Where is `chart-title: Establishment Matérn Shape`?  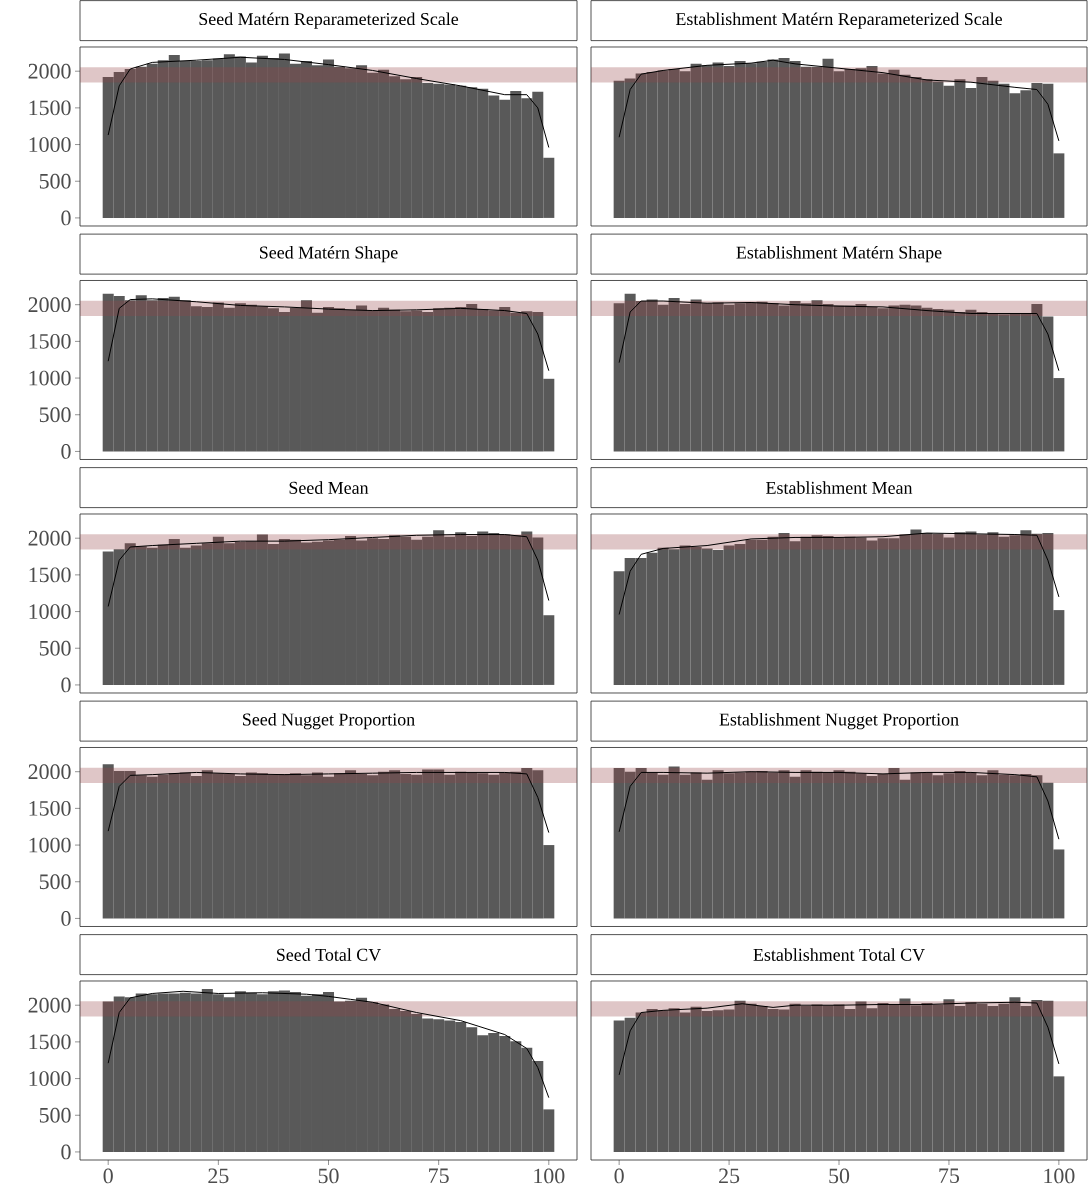 chart-title: Establishment Matérn Shape is located at coordinates (839, 254).